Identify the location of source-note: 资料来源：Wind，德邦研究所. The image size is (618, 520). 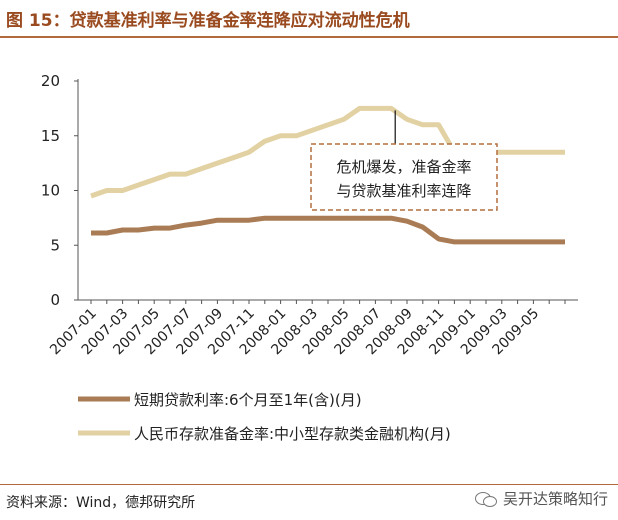
(101, 503).